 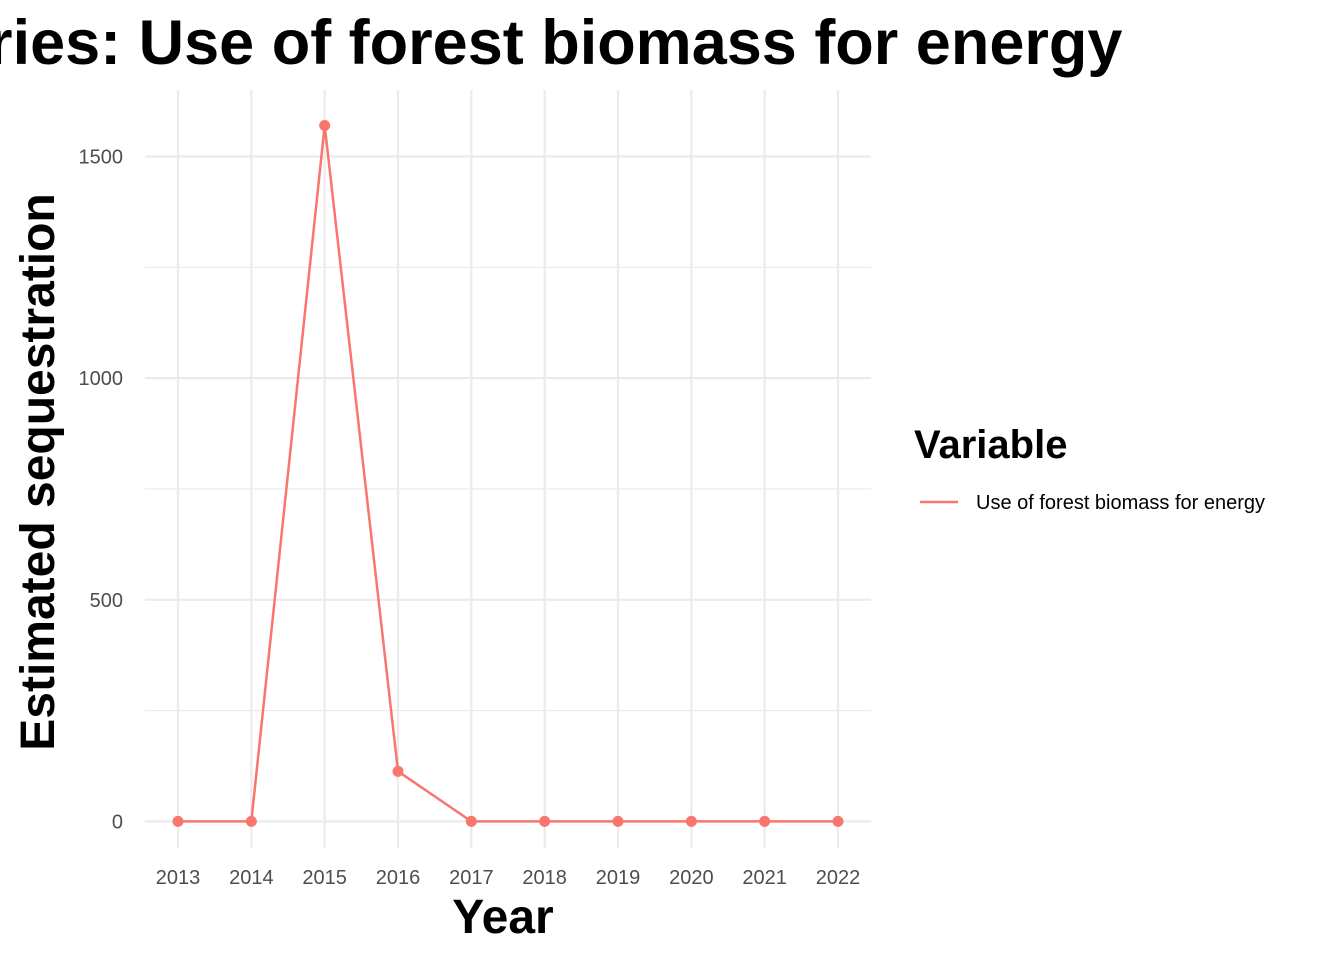 I want to click on x-tick-label: 2019, so click(x=618, y=878).